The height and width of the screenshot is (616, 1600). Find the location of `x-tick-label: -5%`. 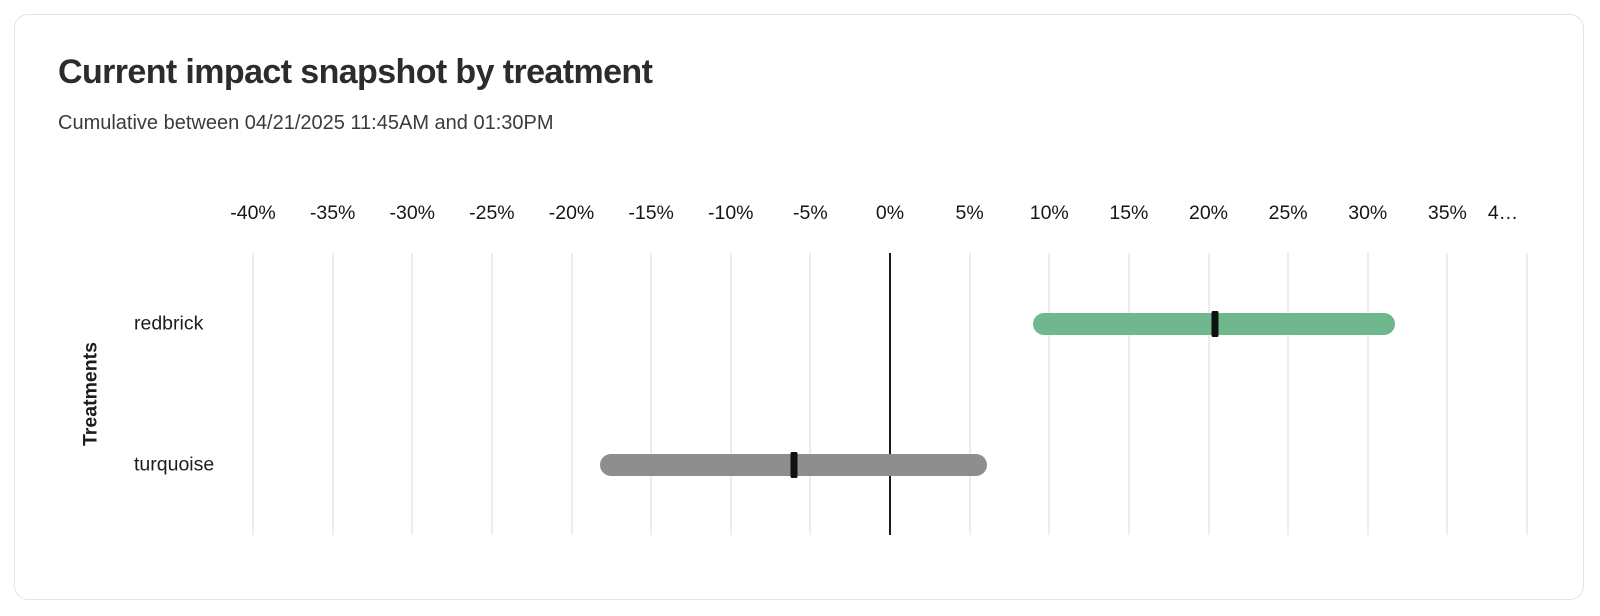

x-tick-label: -5% is located at coordinates (810, 213).